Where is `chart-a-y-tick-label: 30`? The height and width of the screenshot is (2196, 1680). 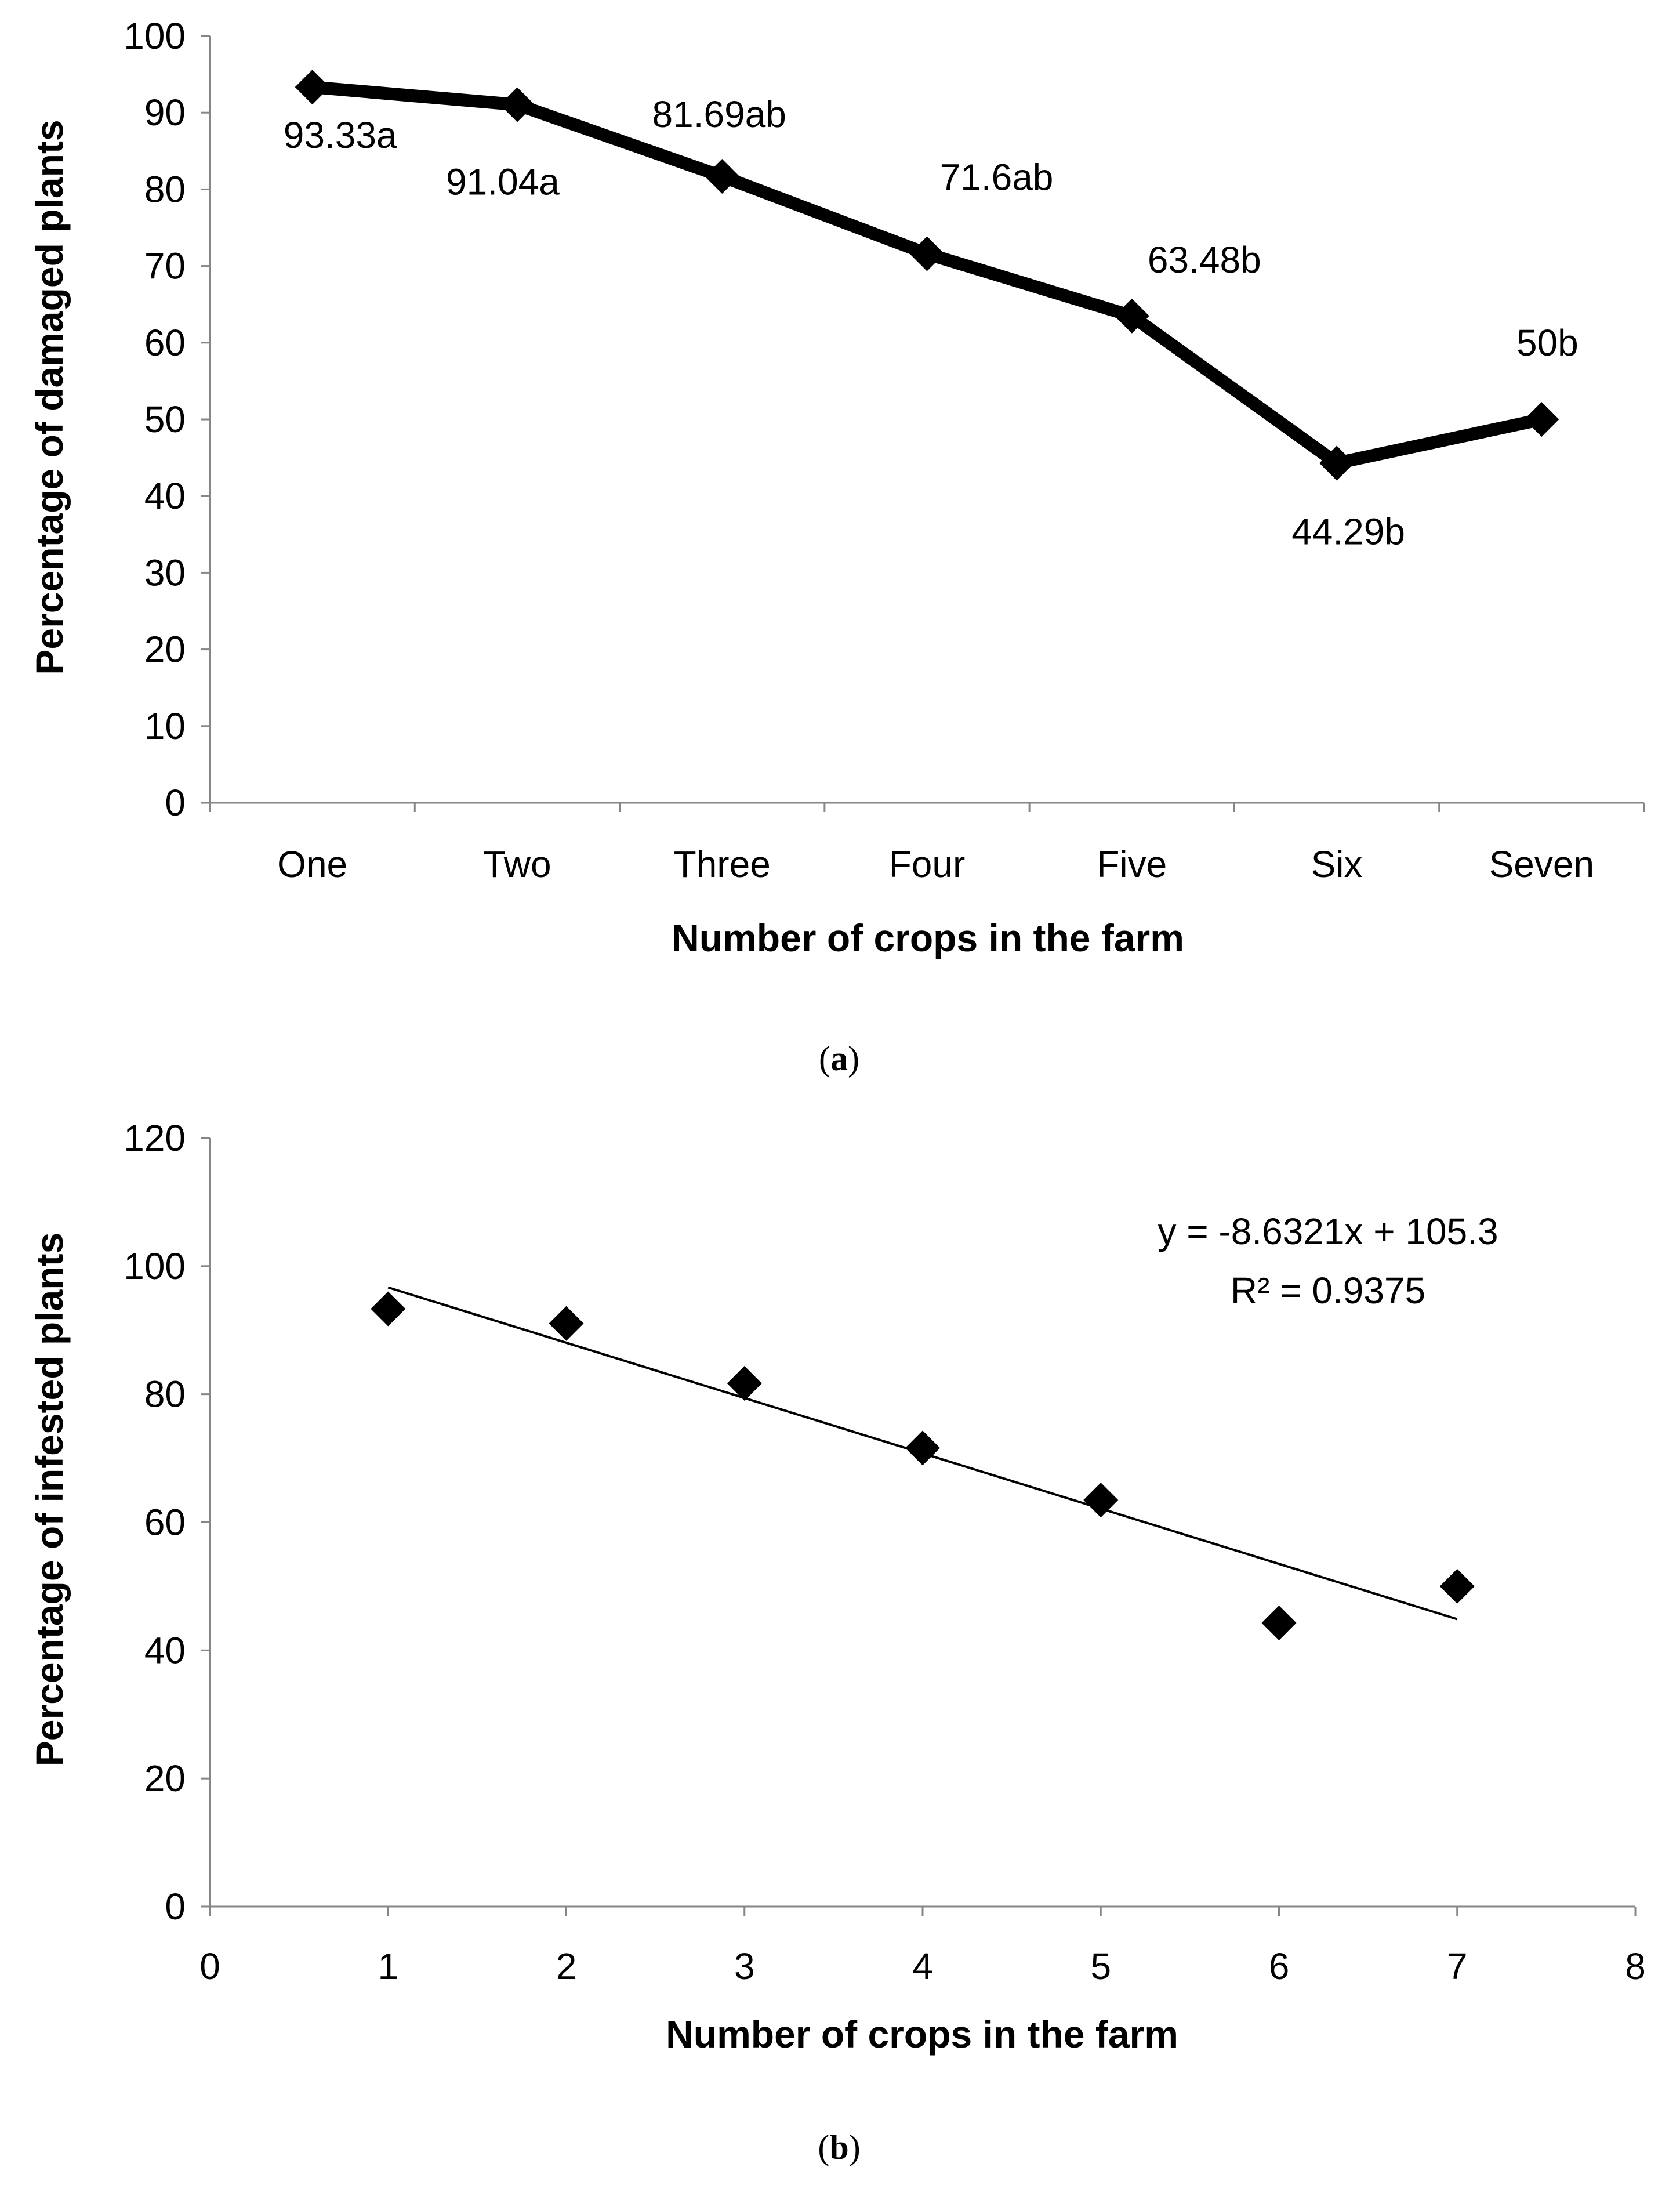
chart-a-y-tick-label: 30 is located at coordinates (165, 572).